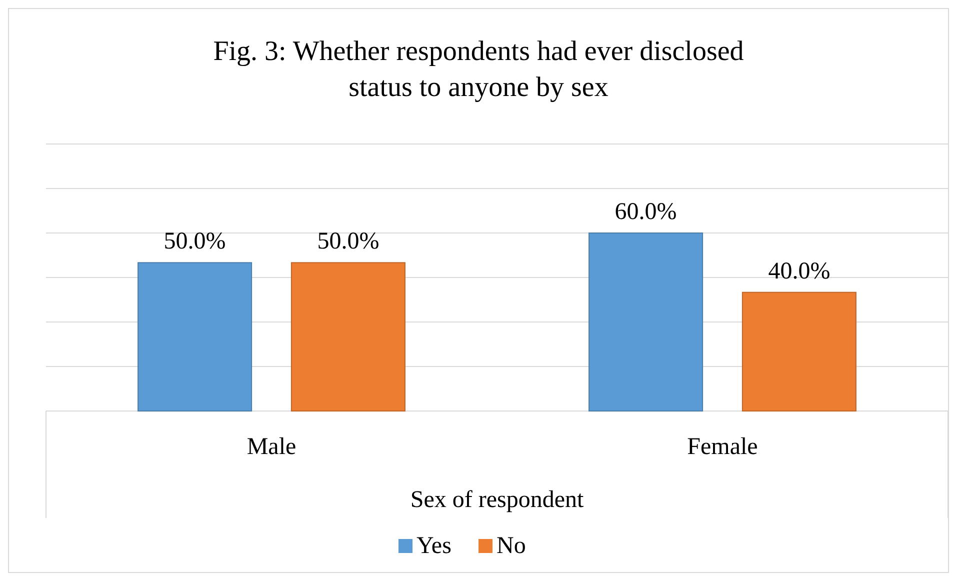 This screenshot has height=581, width=957. Describe the element at coordinates (497, 500) in the screenshot. I see `x-axis-title: Sex of respondent` at that location.